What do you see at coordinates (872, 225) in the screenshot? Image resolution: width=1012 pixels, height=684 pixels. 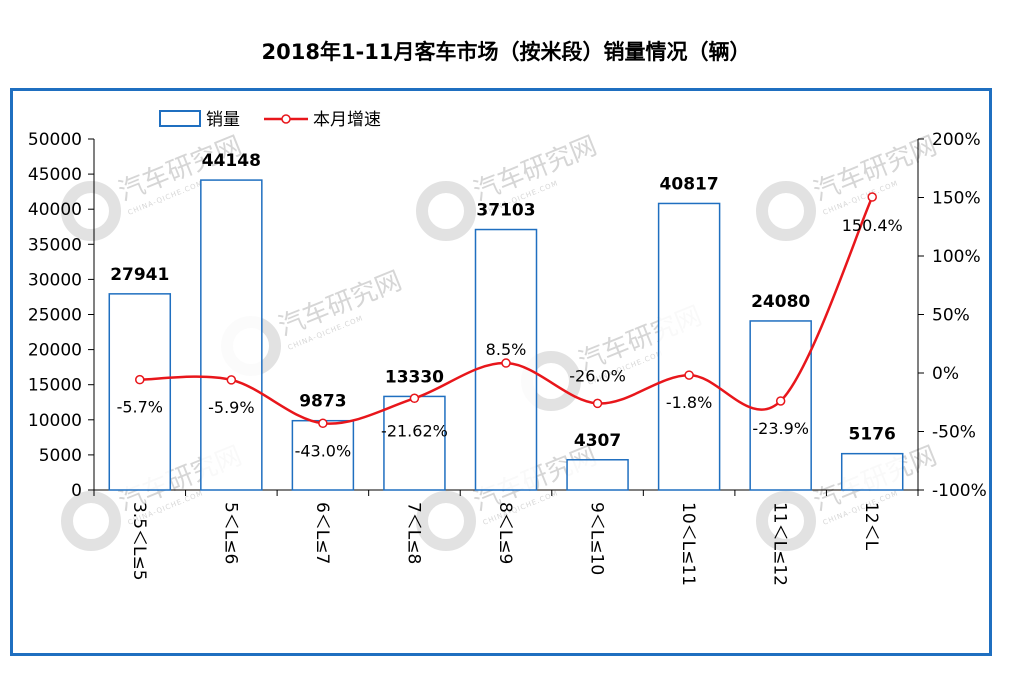 I see `growth-value-label: 150.4%` at bounding box center [872, 225].